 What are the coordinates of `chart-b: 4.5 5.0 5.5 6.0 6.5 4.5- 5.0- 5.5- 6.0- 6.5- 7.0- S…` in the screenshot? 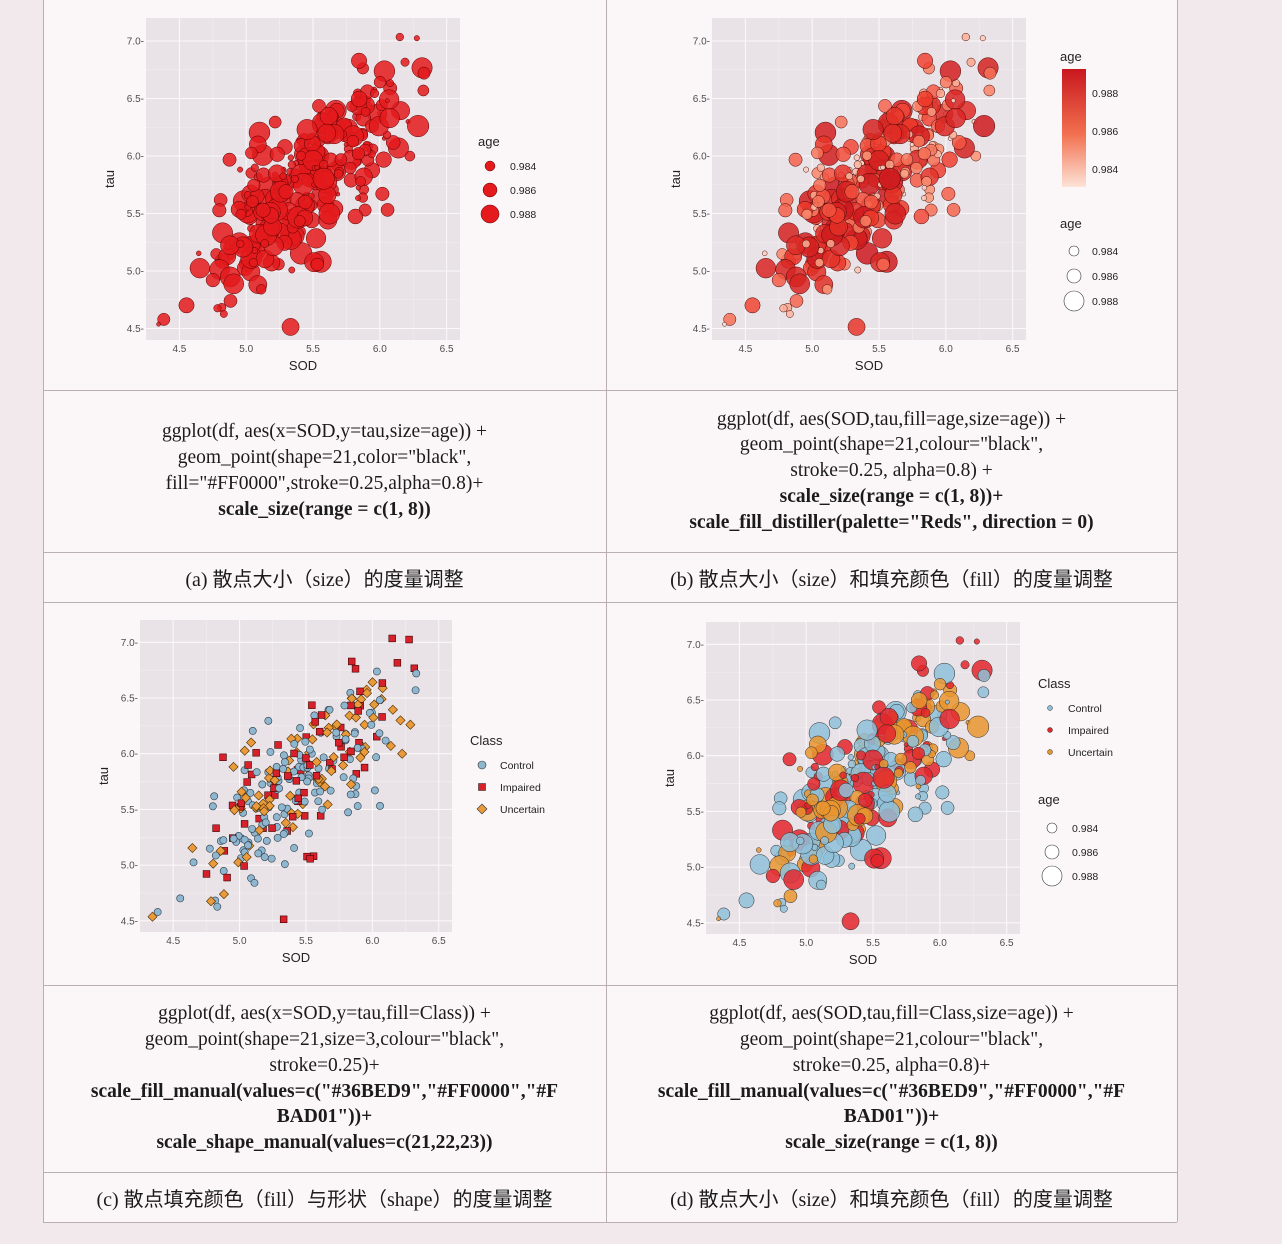 It's located at (893, 195).